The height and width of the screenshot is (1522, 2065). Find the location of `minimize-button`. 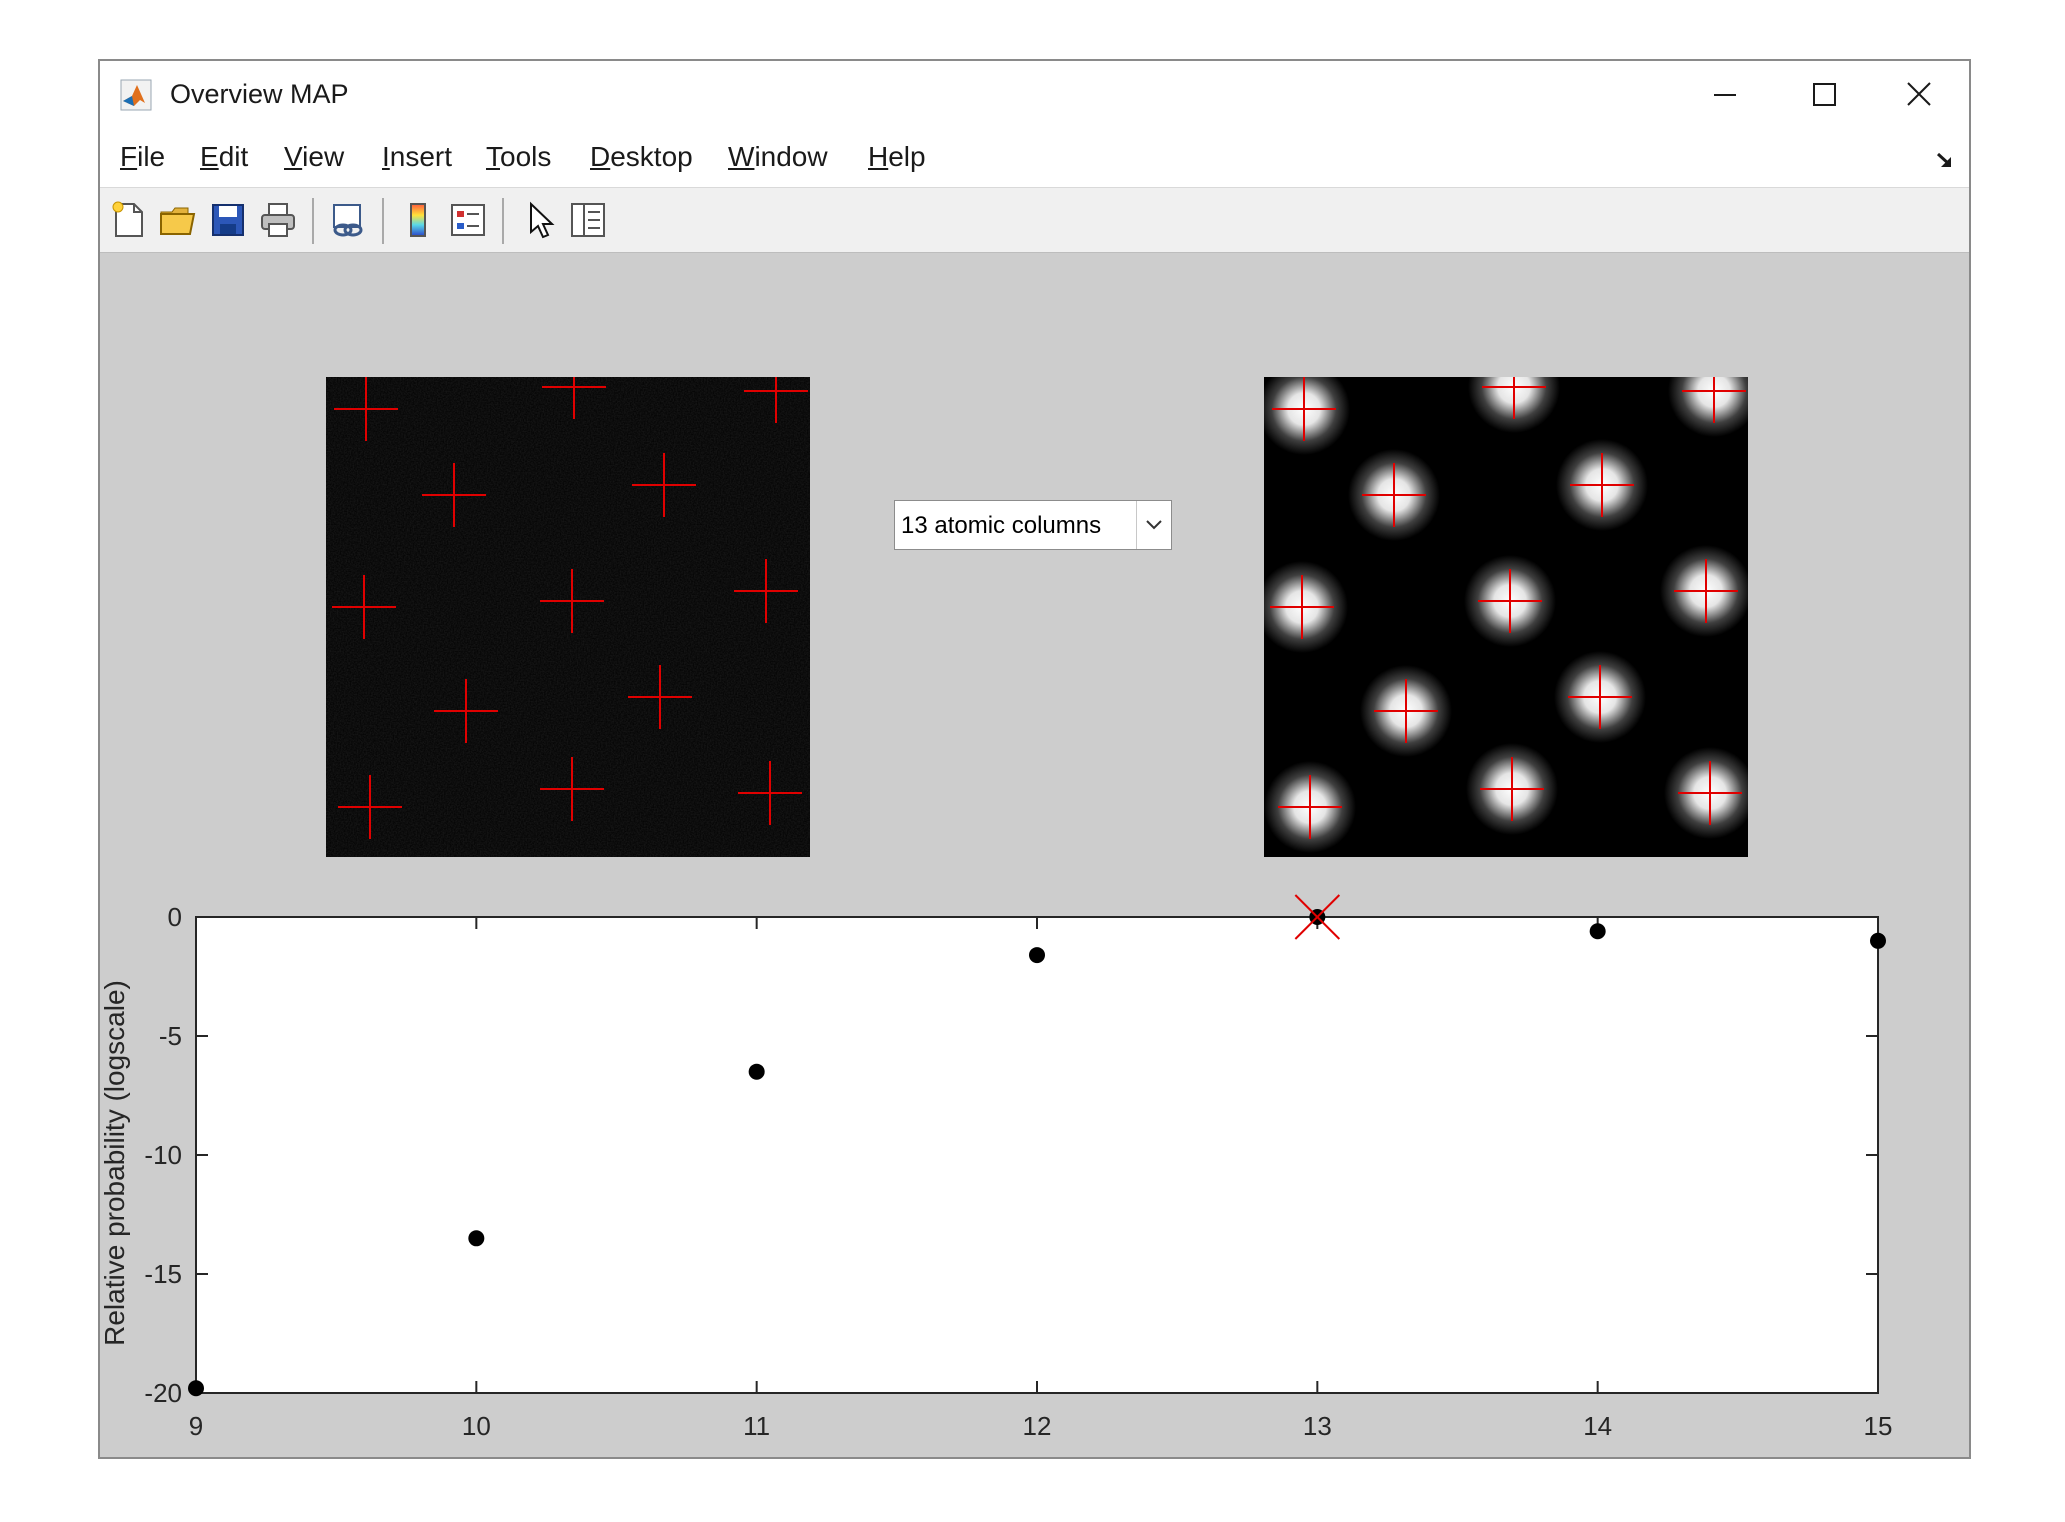

minimize-button is located at coordinates (1724, 95).